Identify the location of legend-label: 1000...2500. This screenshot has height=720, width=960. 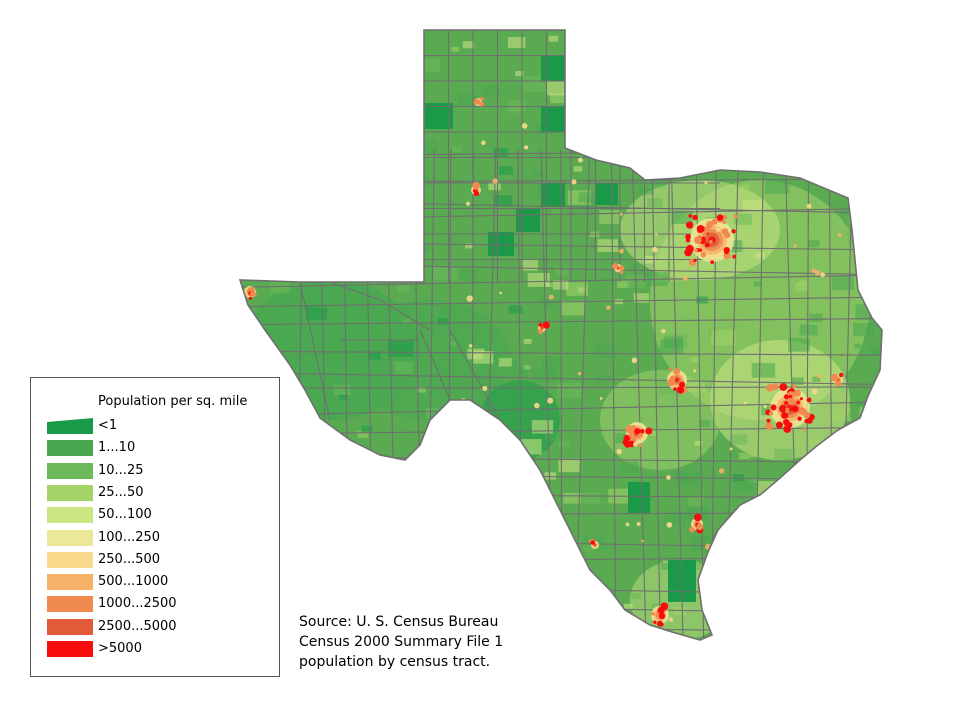
(137, 604).